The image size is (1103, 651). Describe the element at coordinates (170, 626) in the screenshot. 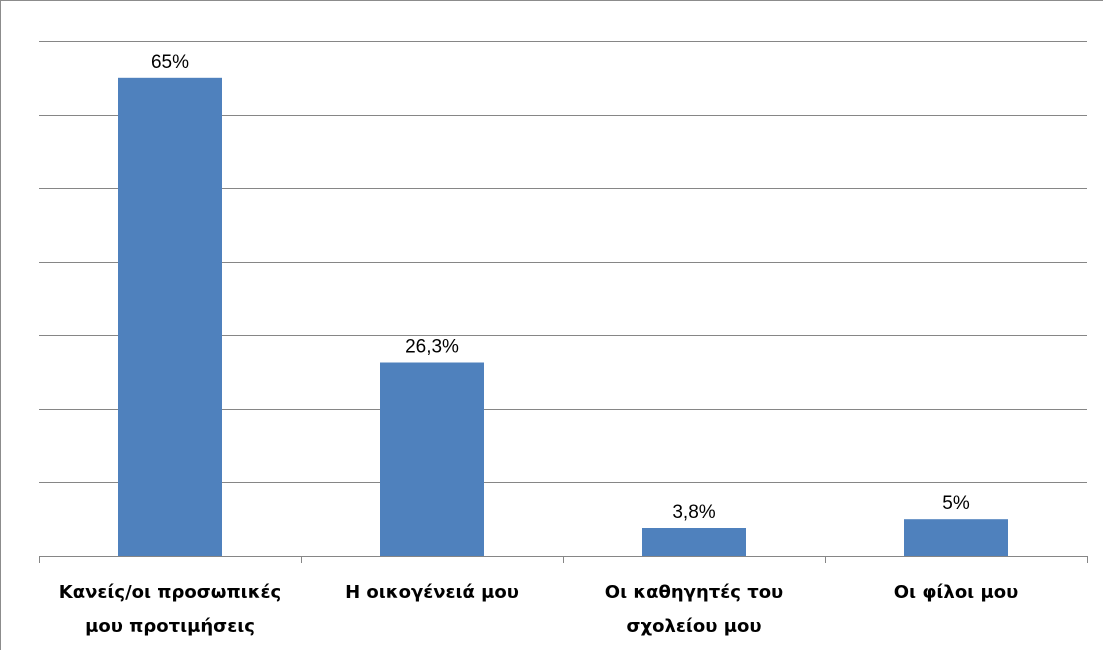

I see `x-tick-label: μου προτιμήσεις` at that location.